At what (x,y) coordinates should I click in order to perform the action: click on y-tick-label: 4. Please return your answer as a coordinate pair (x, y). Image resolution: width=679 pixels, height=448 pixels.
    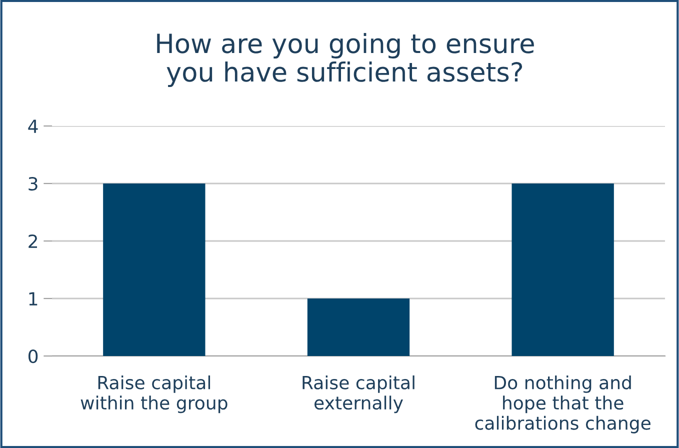
    Looking at the image, I should click on (33, 126).